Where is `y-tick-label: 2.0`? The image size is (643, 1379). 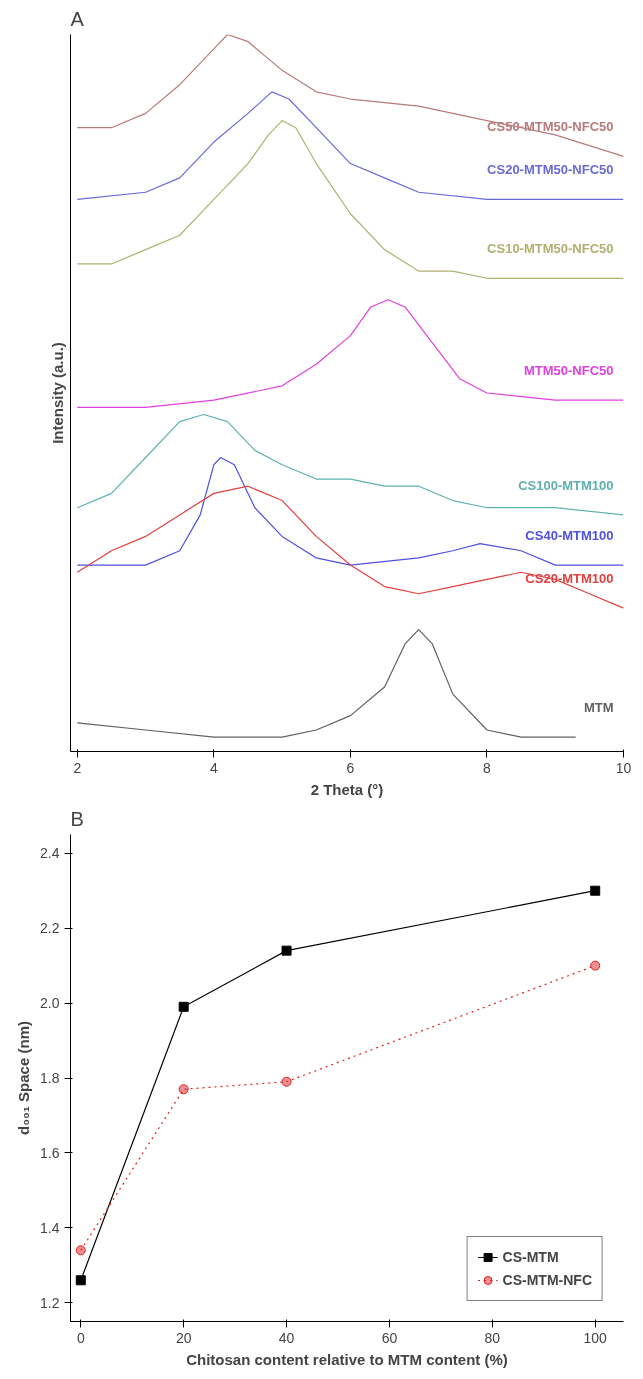
y-tick-label: 2.0 is located at coordinates (50, 1003).